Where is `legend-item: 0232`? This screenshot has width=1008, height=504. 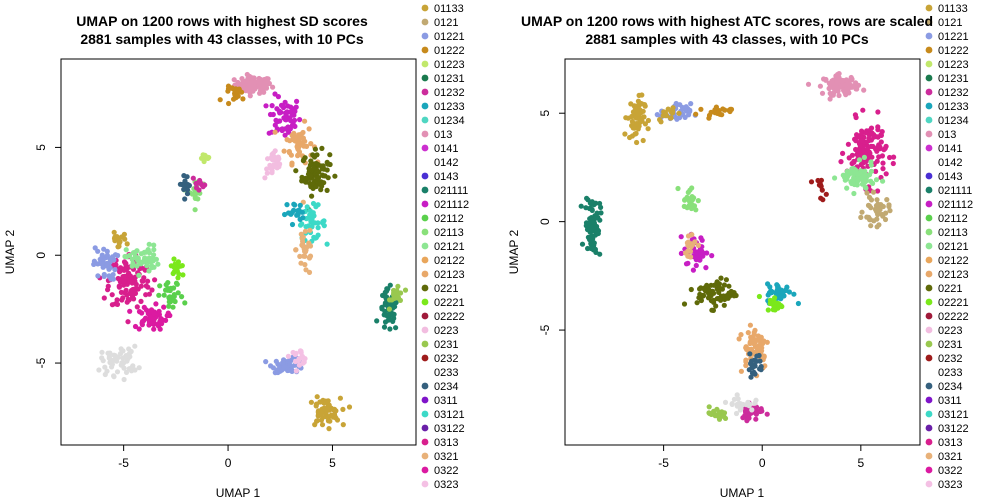
legend-item: 0232 is located at coordinates (943, 359).